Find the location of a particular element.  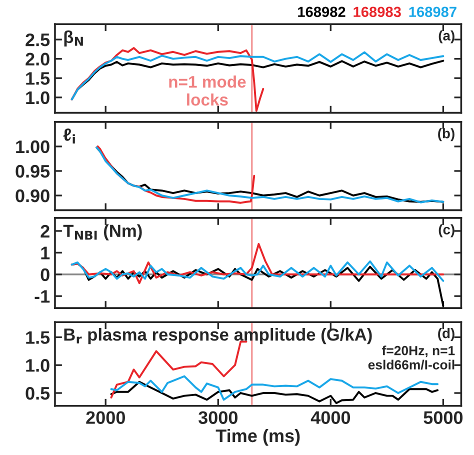

x-tick-label: 2000 is located at coordinates (105, 417).